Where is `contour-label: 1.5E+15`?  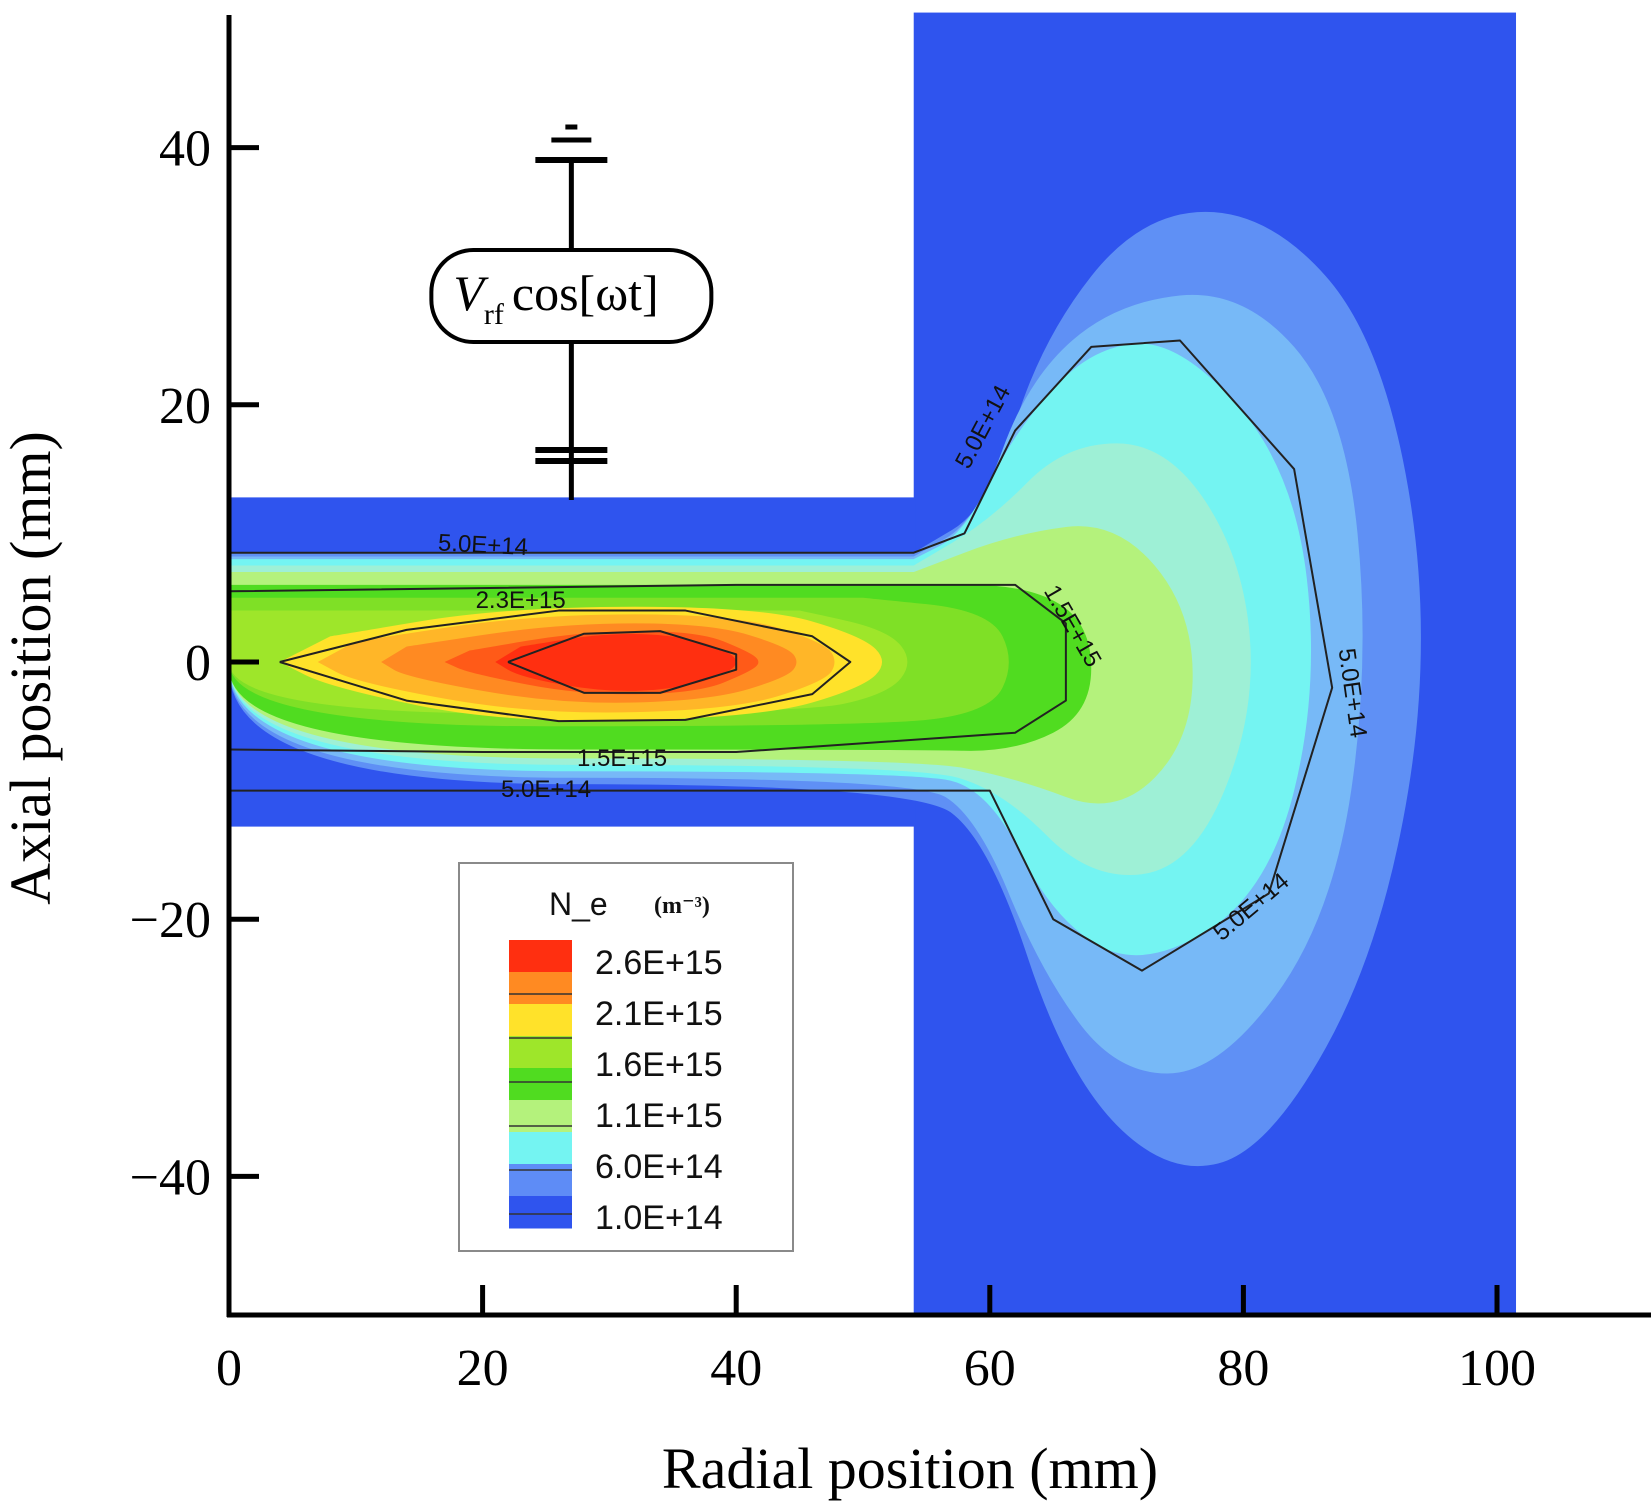
contour-label: 1.5E+15 is located at coordinates (622, 758).